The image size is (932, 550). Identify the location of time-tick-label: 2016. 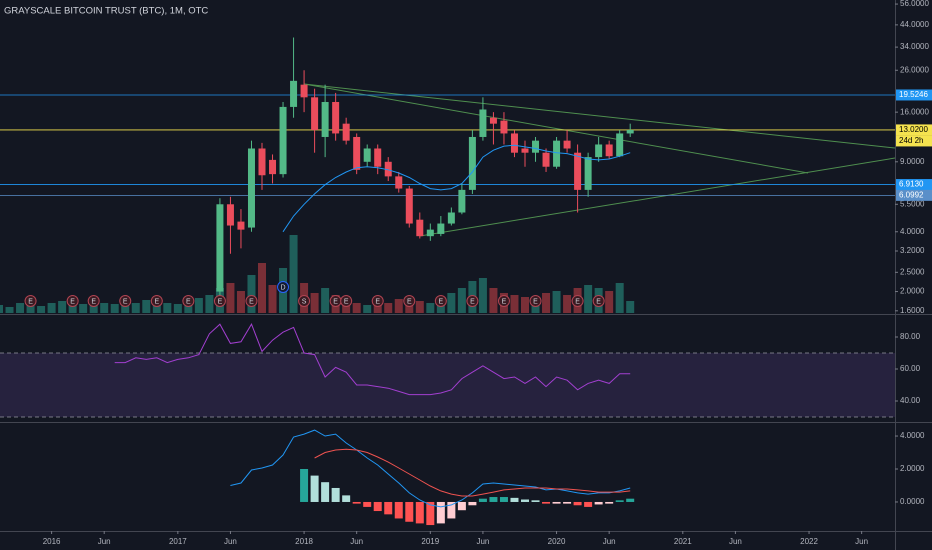
(52, 541).